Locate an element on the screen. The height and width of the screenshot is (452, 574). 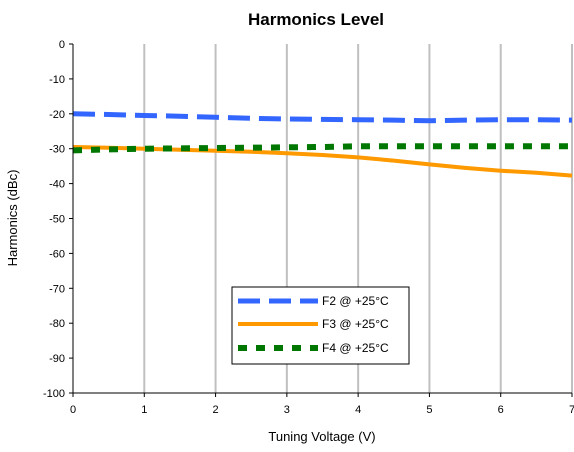
legend-label-2: F3 @ +25°C is located at coordinates (355, 324).